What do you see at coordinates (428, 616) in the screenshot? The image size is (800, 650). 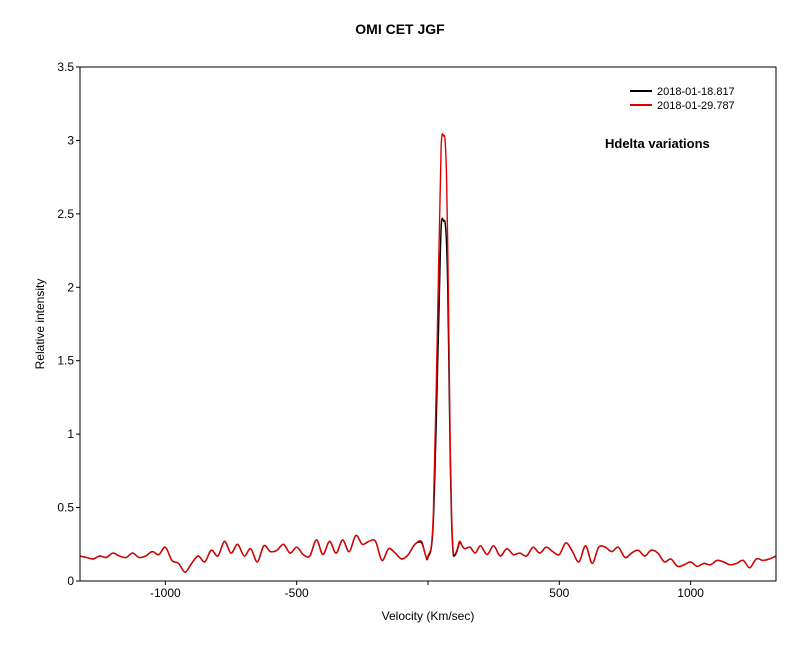 I see `x-axis-label: Velocity (Km/sec)` at bounding box center [428, 616].